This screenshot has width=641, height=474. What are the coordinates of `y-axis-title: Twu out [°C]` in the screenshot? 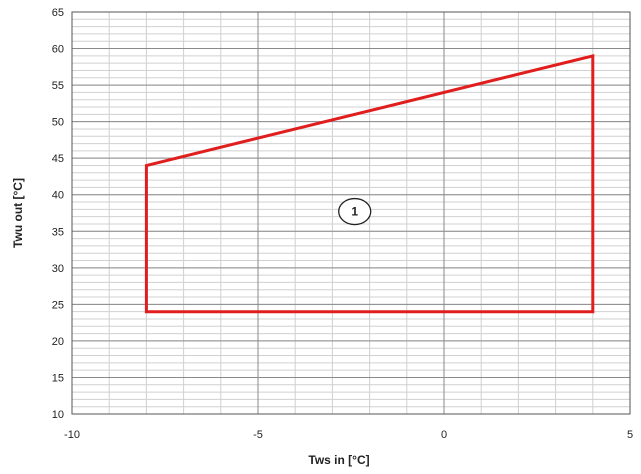 It's located at (18, 213).